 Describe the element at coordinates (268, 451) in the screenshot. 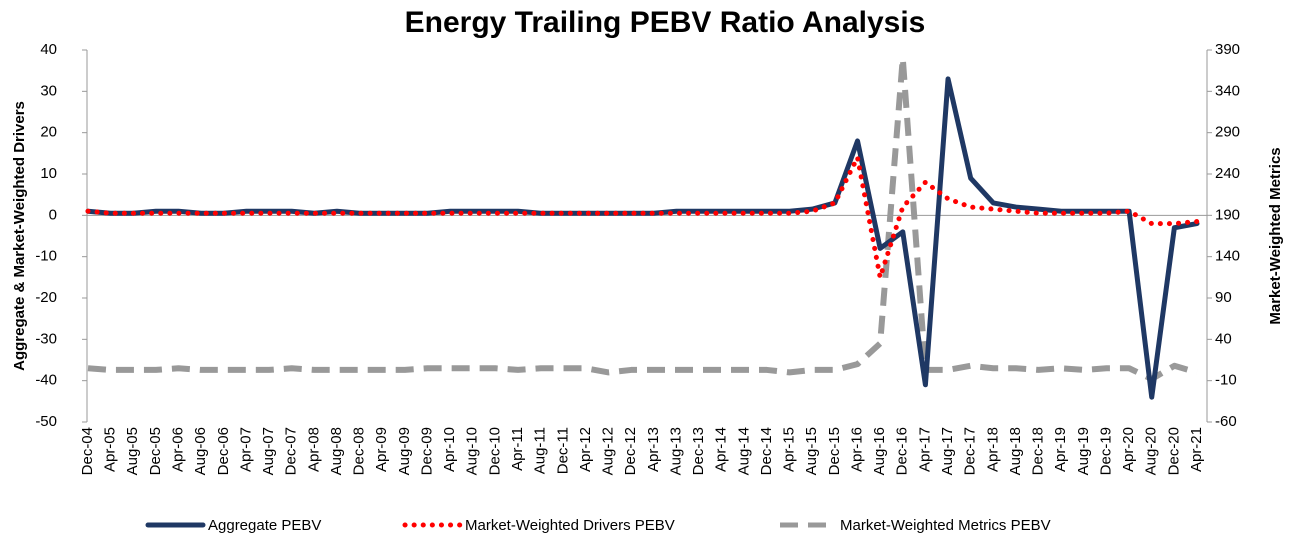

I see `x-tick-label: Aug-07` at that location.